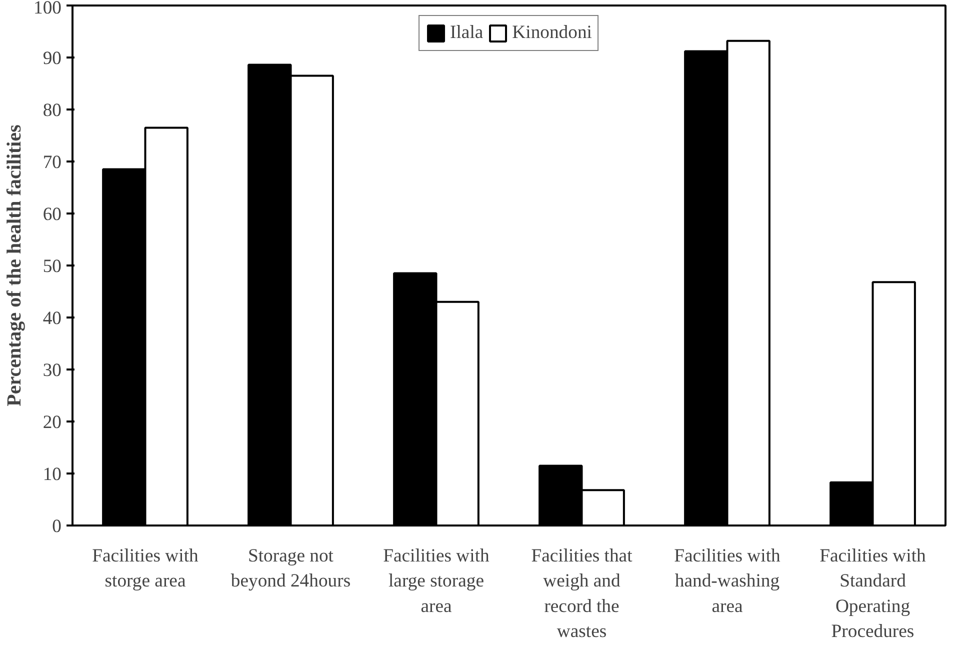 The image size is (964, 655). Describe the element at coordinates (290, 569) in the screenshot. I see `x-tick-label: Storage not beyond 24hours` at that location.